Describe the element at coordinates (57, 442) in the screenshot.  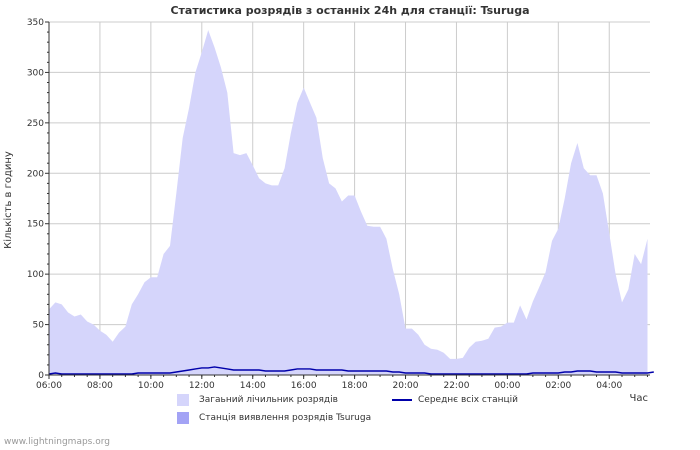
I see `footer-watermark: www.lightningmaps.org` at that location.